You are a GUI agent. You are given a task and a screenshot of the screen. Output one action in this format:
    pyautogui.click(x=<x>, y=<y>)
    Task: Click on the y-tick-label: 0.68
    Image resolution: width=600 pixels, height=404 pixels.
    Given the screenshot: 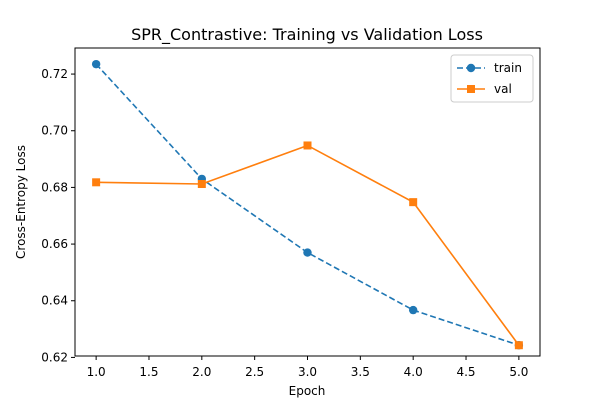 What is the action you would take?
    pyautogui.click(x=54, y=187)
    